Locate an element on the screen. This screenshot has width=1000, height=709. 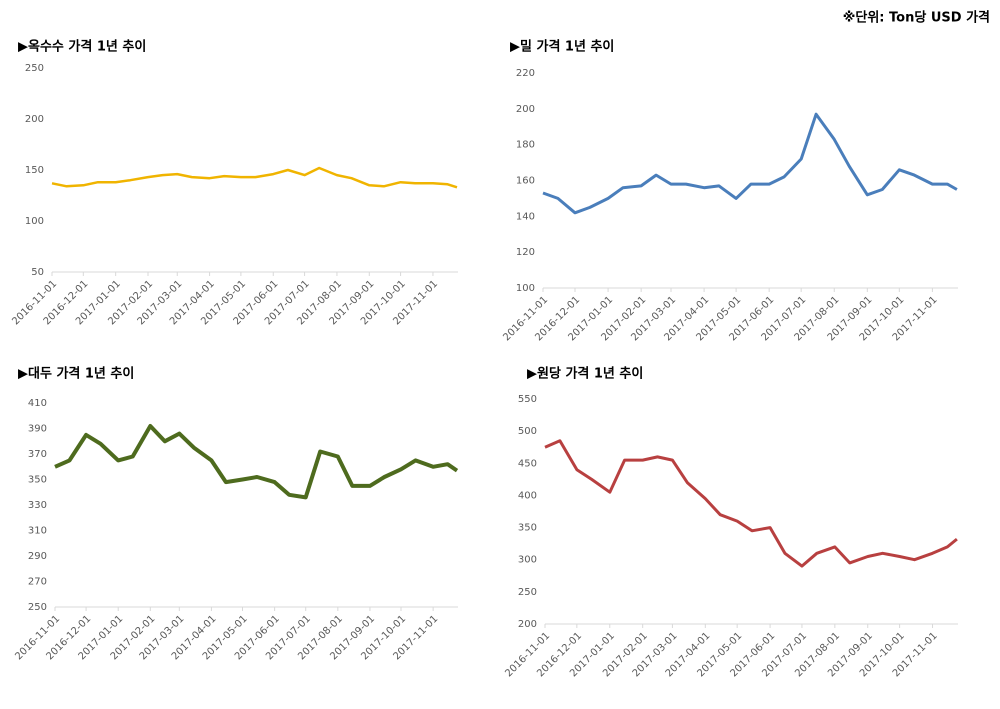
chart-title: ▶대두 가격 1년 추이 is located at coordinates (76, 374).